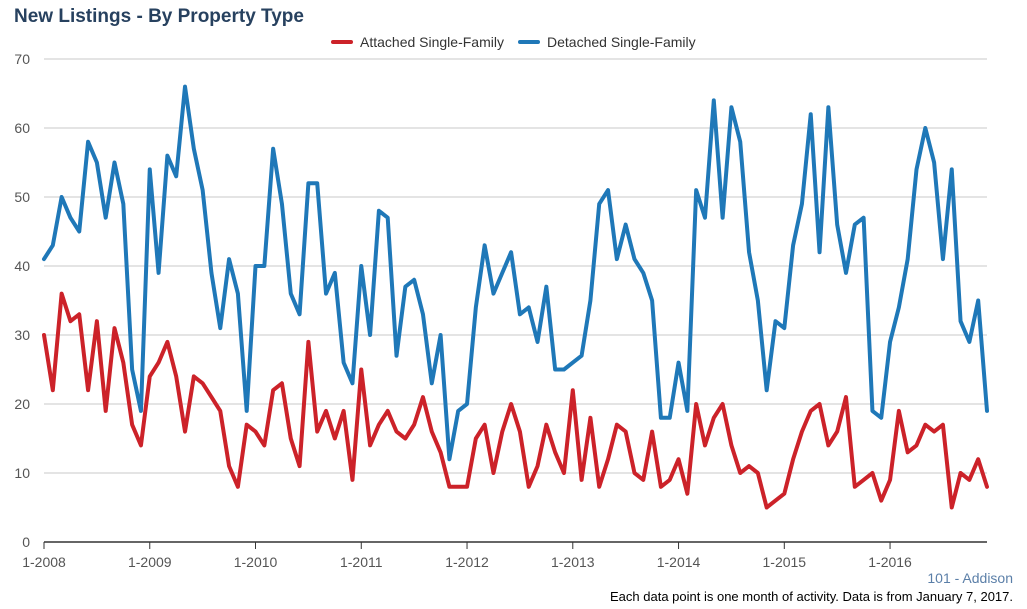 The image size is (1027, 609). I want to click on x-tick-label: 1-2010, so click(256, 562).